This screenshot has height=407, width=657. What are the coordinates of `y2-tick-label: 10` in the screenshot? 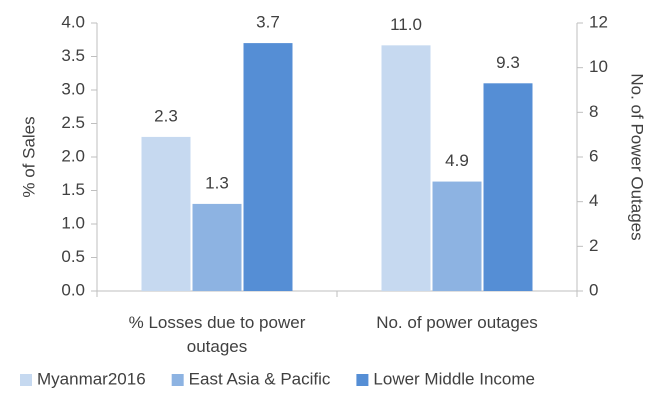 It's located at (598, 66).